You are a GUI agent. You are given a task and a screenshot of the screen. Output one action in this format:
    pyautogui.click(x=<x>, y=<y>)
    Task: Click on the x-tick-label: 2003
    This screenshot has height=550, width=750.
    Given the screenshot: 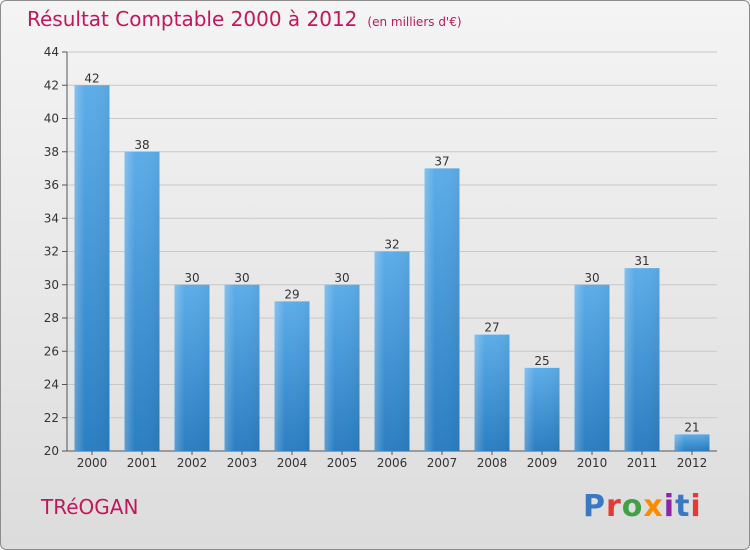 What is the action you would take?
    pyautogui.click(x=242, y=463)
    